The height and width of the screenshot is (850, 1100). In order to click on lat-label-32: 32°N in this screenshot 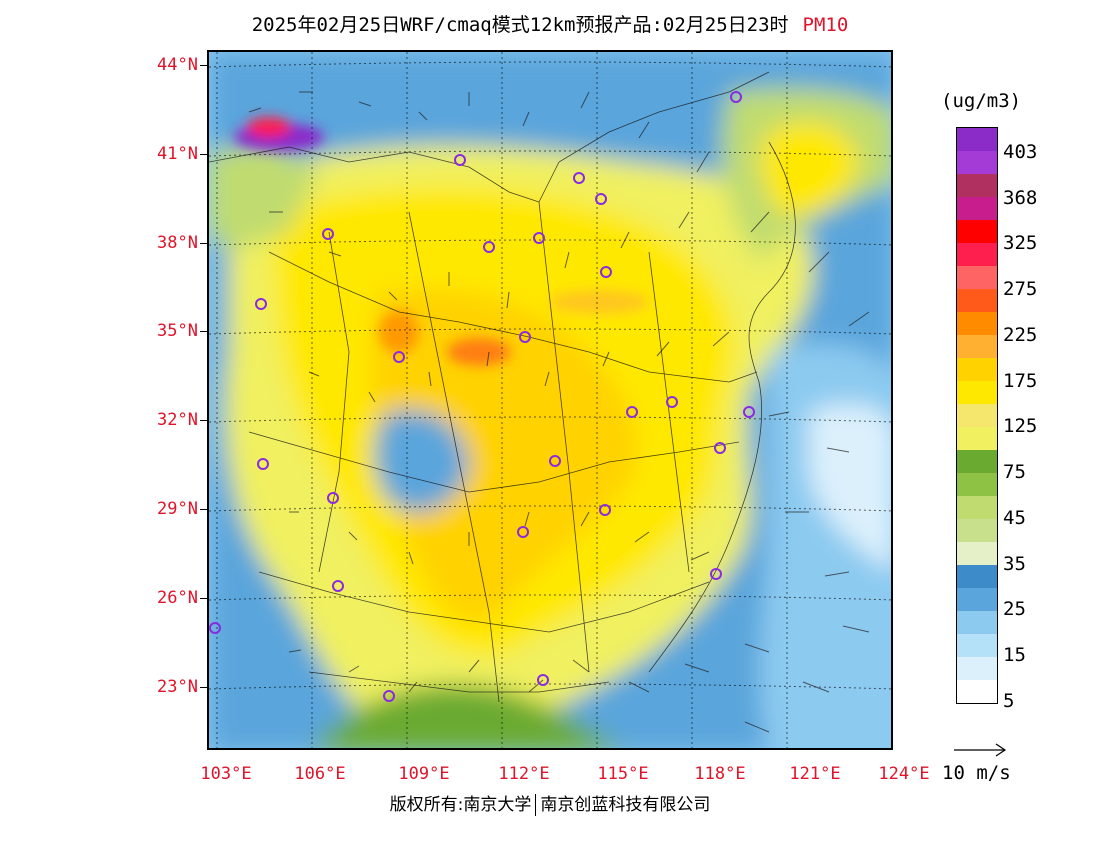, I will do `click(177, 420)`.